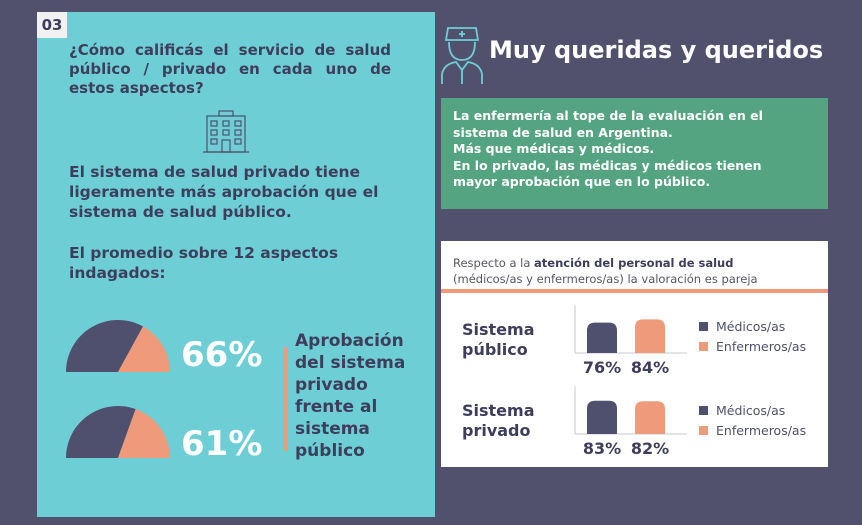 The image size is (862, 525). What do you see at coordinates (634, 263) in the screenshot?
I see `header-bold: atención del personal de salud` at bounding box center [634, 263].